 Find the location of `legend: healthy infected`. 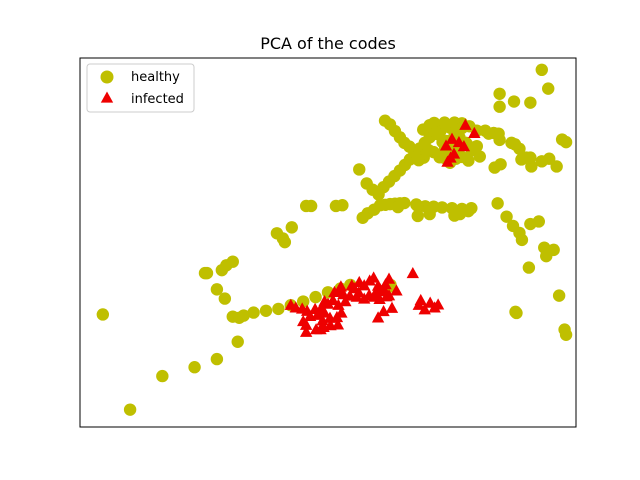

legend: healthy infected is located at coordinates (140, 88).